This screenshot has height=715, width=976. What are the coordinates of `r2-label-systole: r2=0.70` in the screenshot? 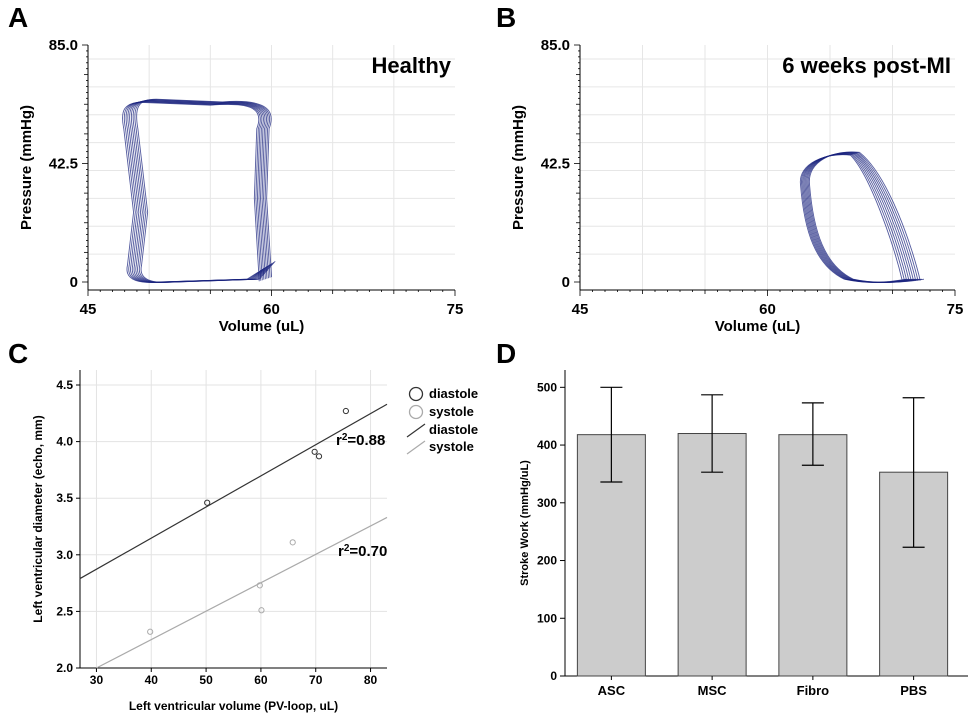 It's located at (362, 552).